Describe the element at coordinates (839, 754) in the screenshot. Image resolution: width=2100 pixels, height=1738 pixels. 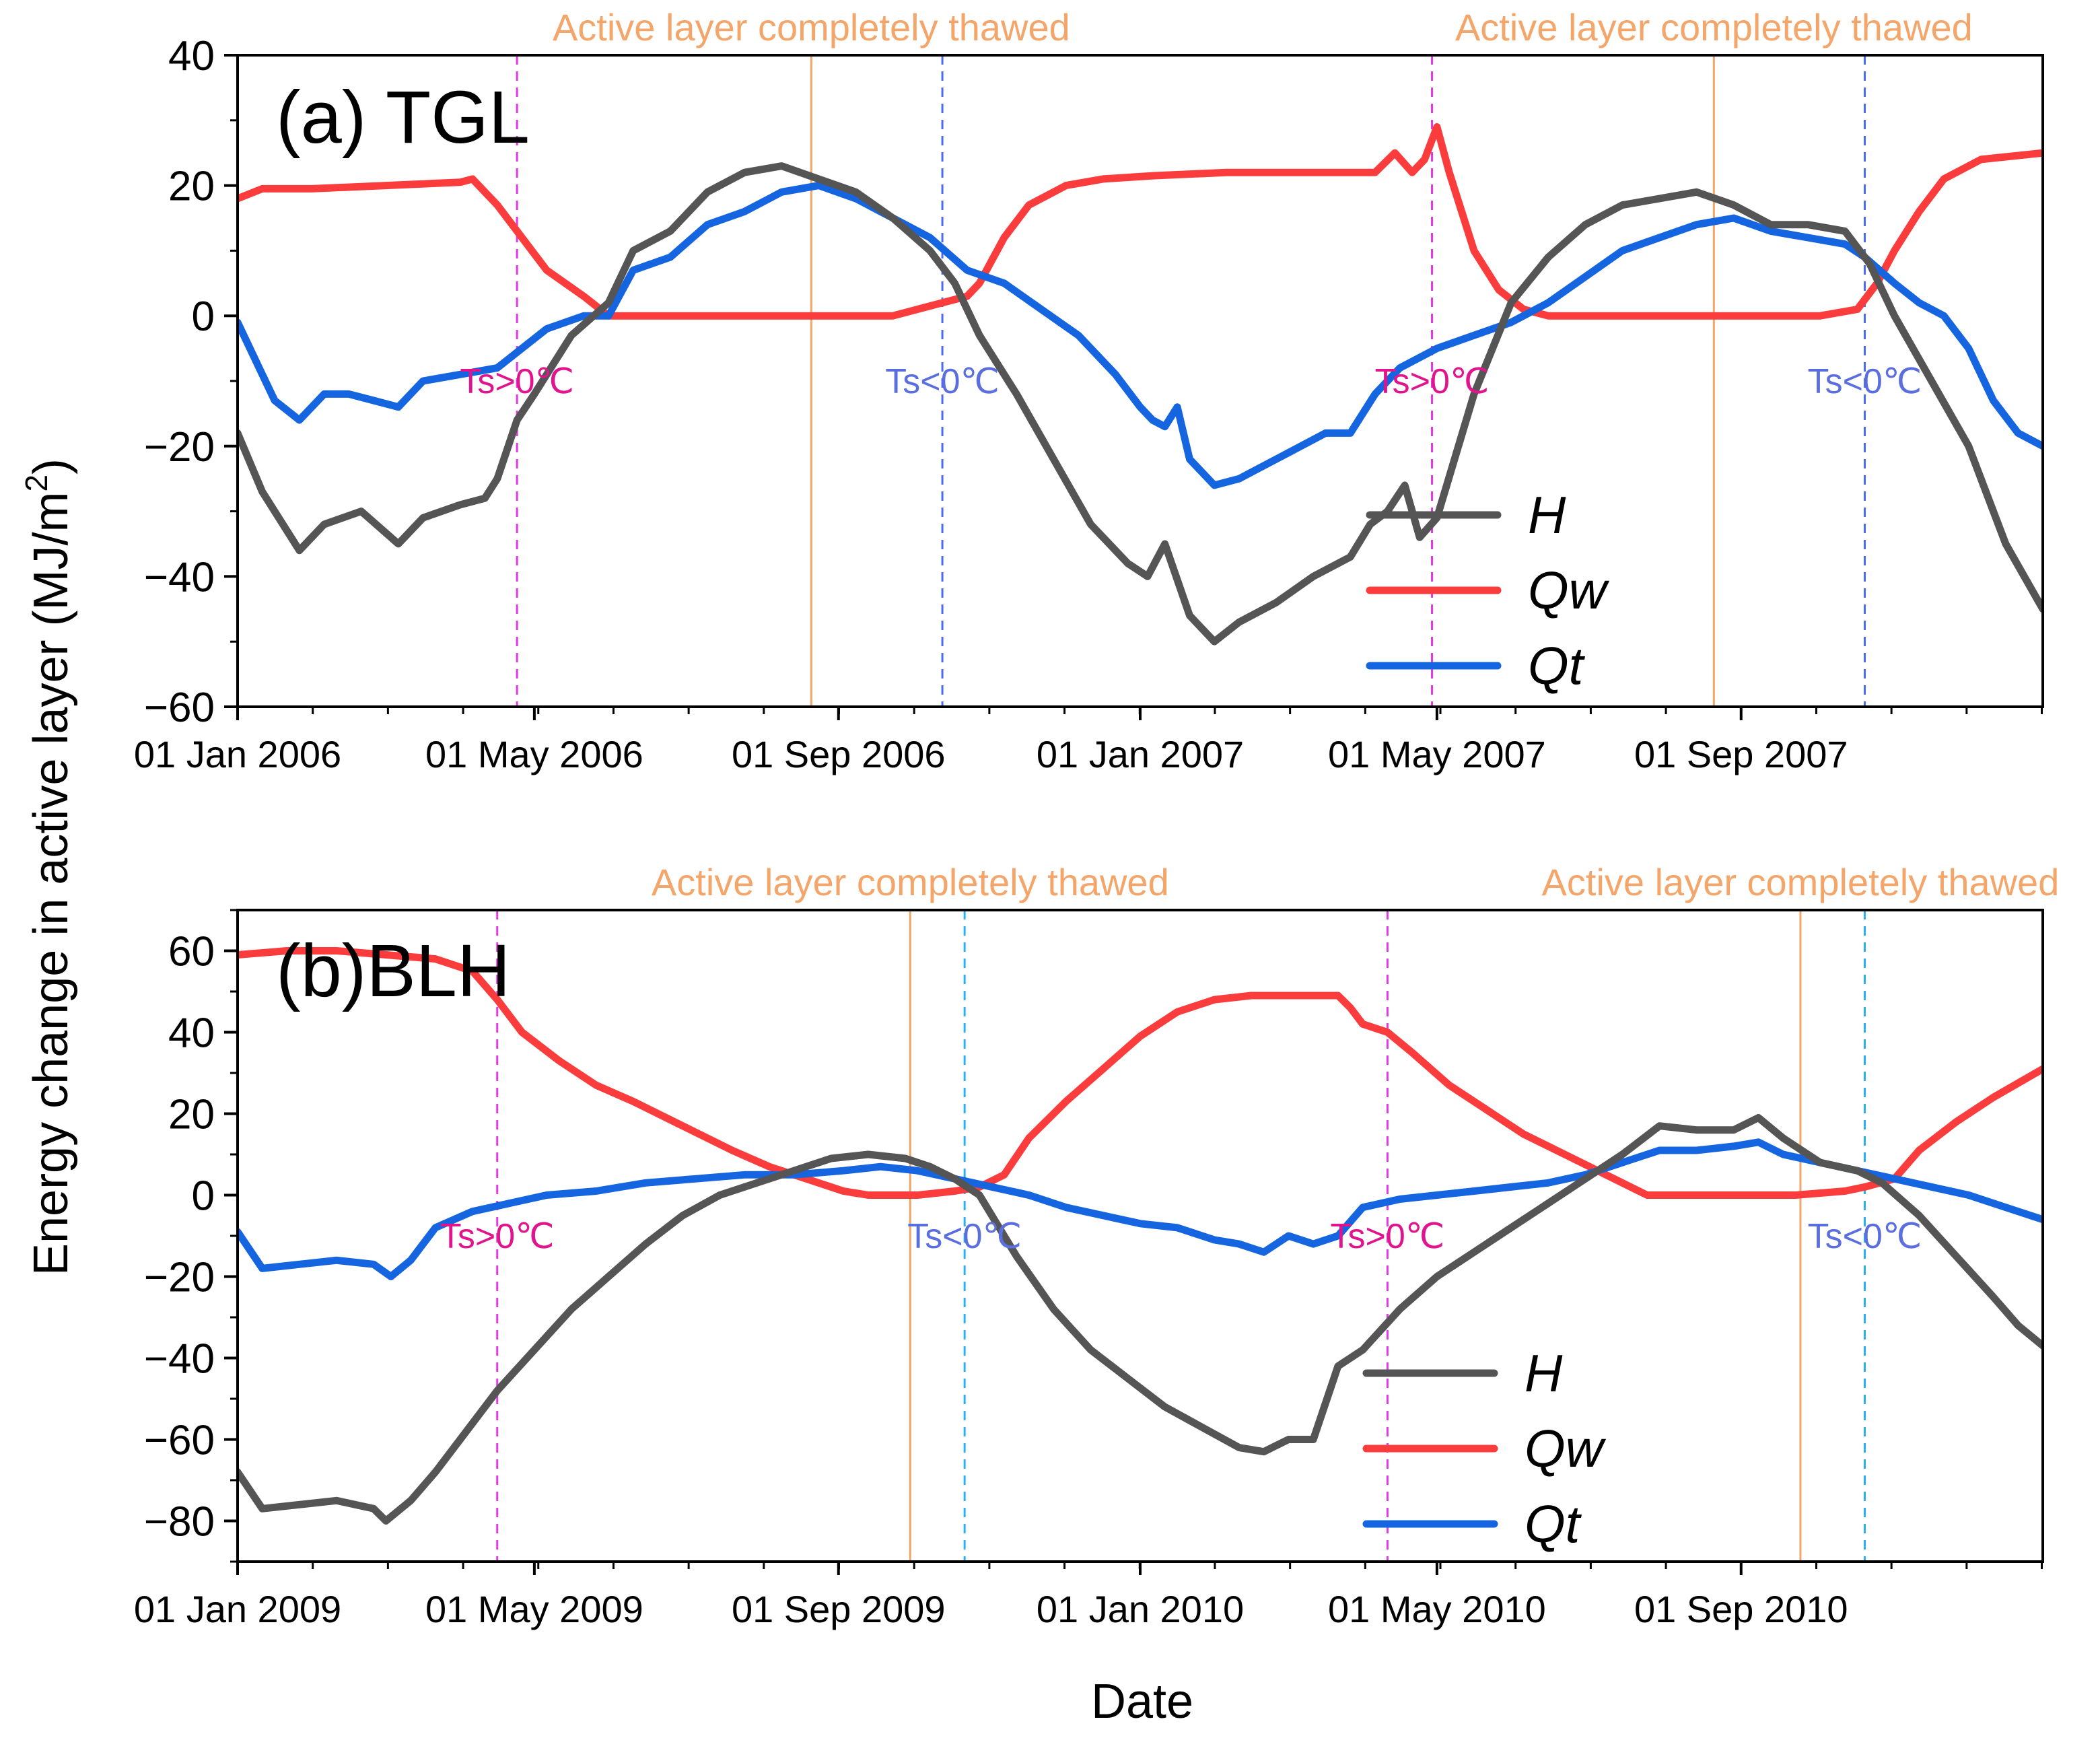
I see `panel-a-xtick-label-2: 01 Sep 2006` at that location.